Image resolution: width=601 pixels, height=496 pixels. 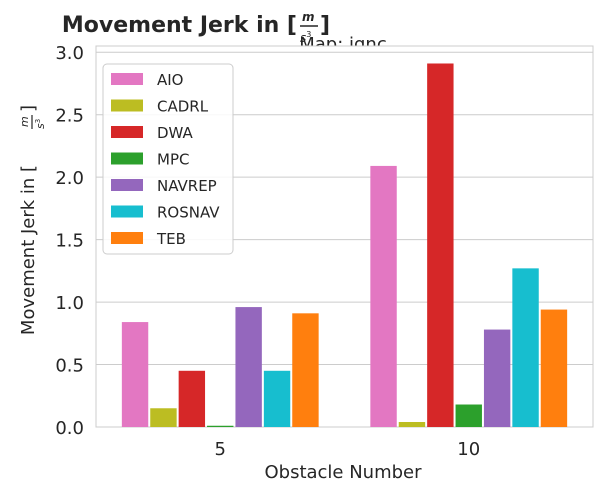 I want to click on chart-title: Movement Jerk in [ m s3 ], so click(x=196, y=27).